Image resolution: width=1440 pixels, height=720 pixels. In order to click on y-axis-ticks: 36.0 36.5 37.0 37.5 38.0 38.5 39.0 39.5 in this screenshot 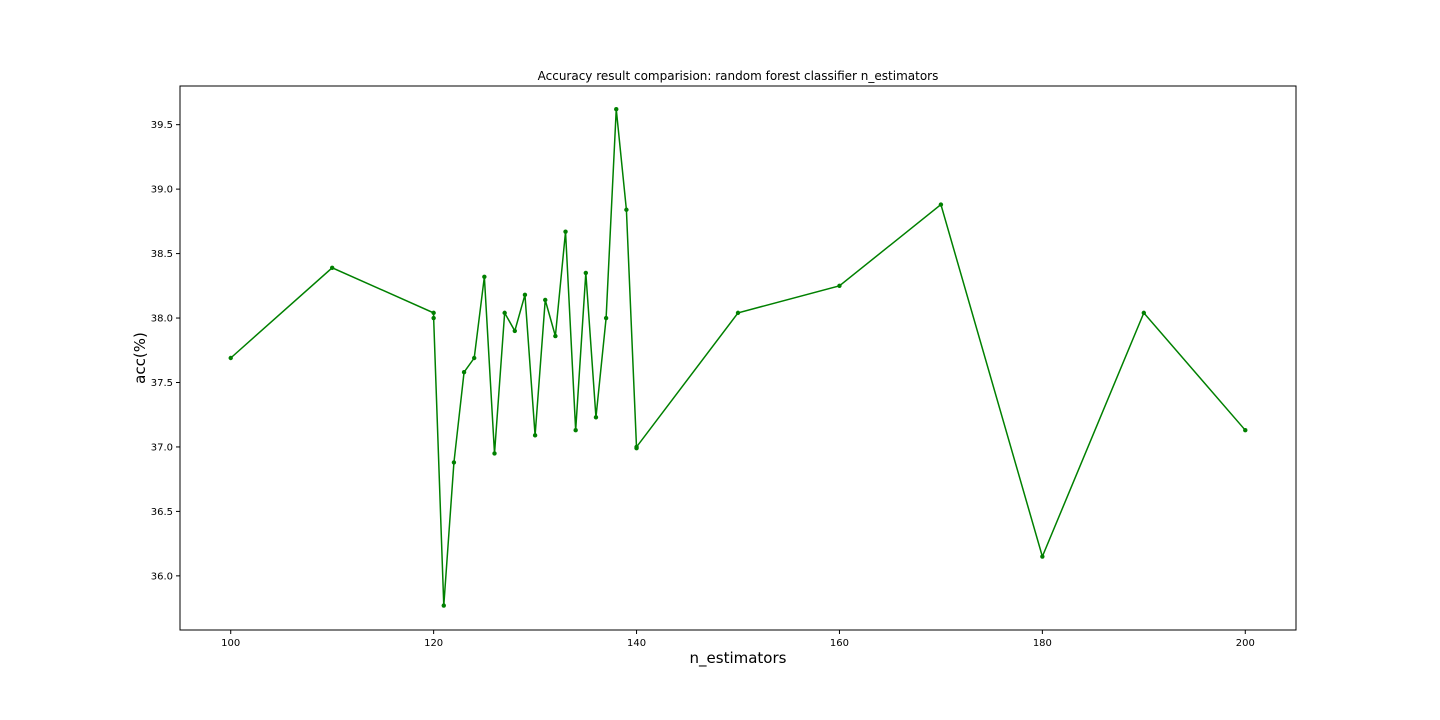, I will do `click(165, 351)`.